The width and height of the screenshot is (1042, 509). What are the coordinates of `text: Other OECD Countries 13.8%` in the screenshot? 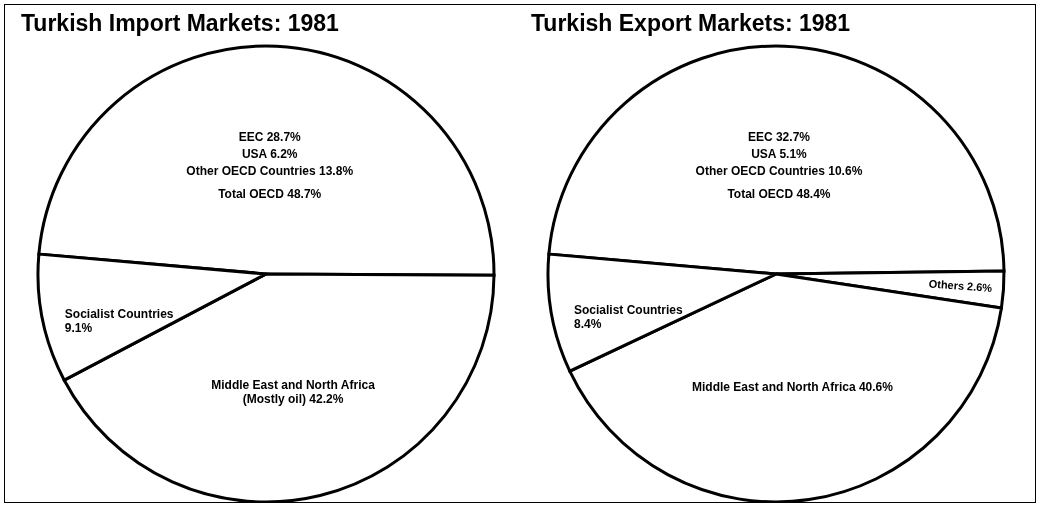 It's located at (270, 171).